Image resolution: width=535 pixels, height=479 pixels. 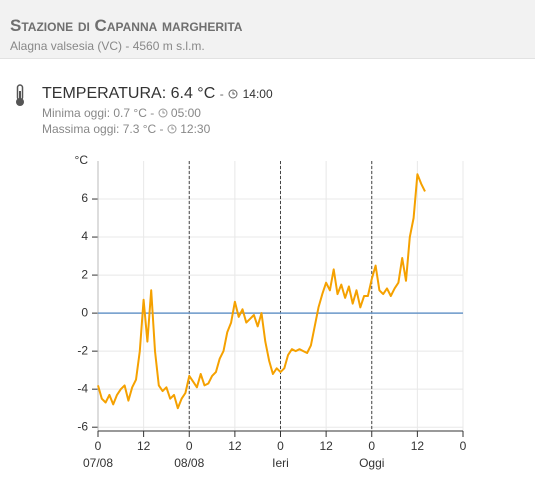 I want to click on minimum-time: 05:00, so click(x=185, y=113).